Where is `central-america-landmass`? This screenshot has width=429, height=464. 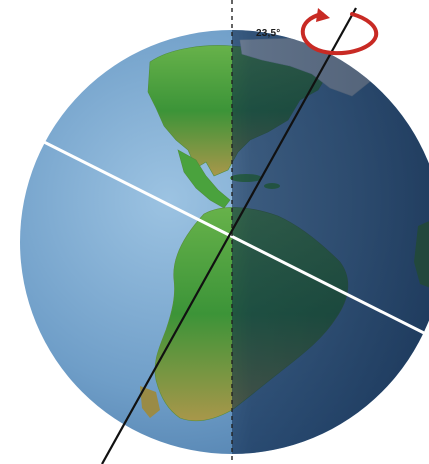 central-america-landmass is located at coordinates (204, 179).